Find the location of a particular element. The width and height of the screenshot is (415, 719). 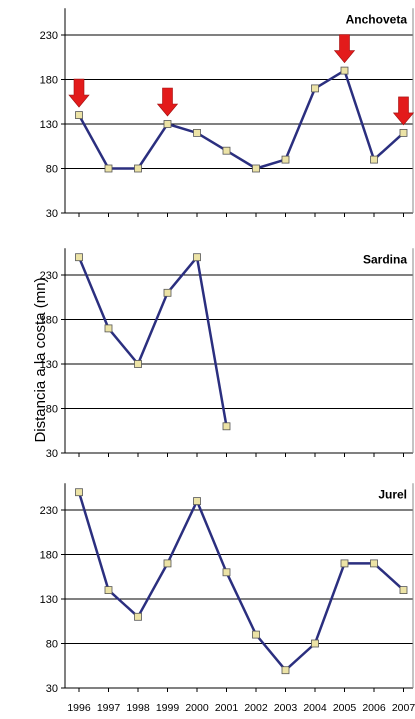

x-tick-label: 2006 is located at coordinates (374, 708).